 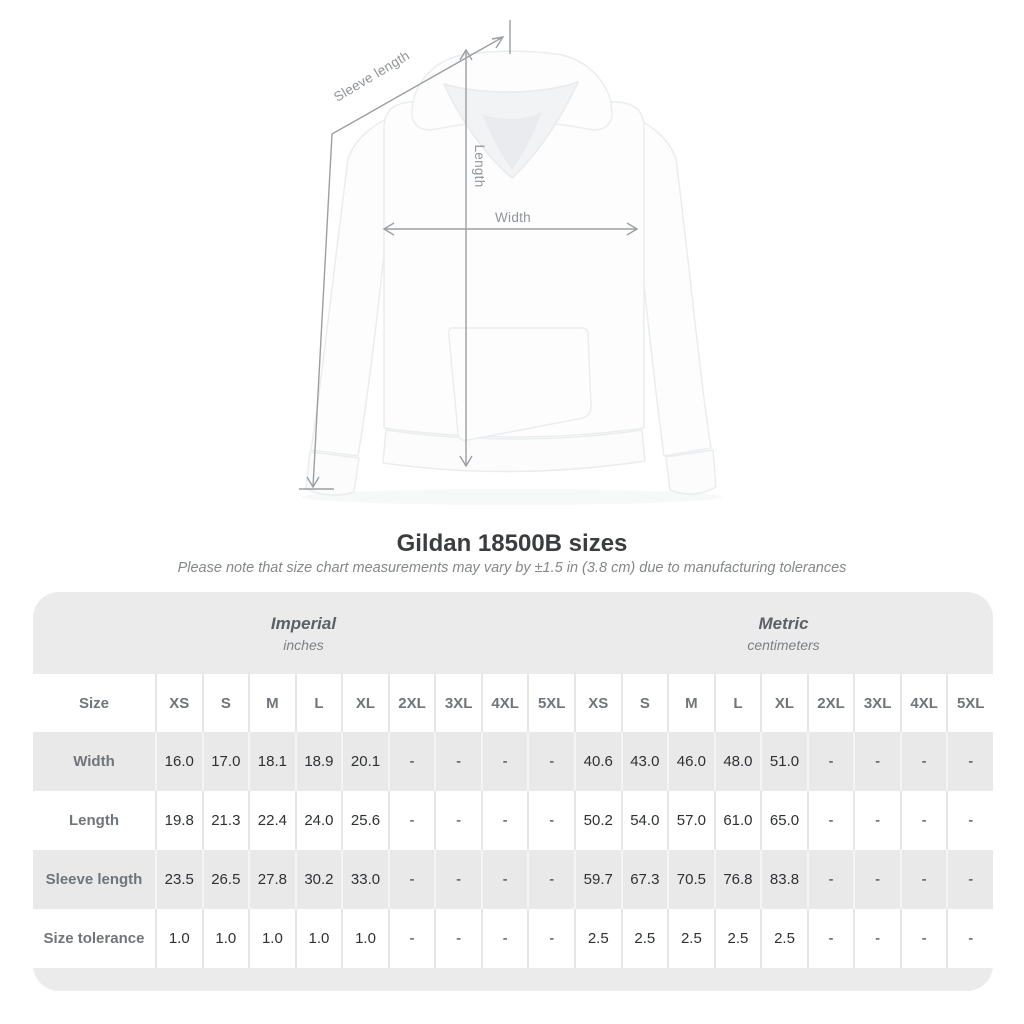 I want to click on cell-sleeve-length-s-imperial: 26.5, so click(x=225, y=879).